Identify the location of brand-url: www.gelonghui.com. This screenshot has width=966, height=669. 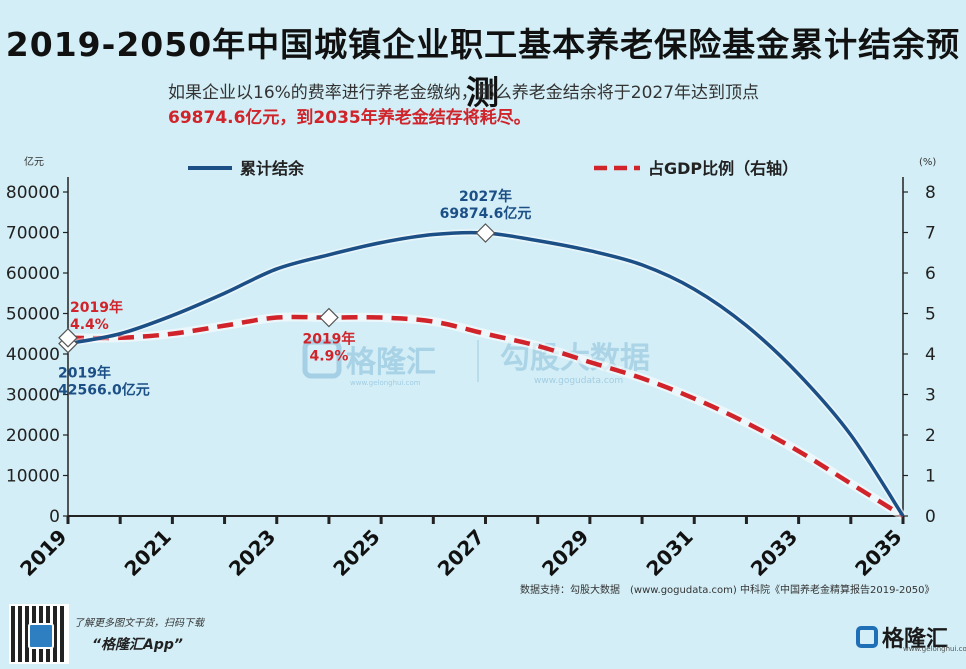
(934, 649).